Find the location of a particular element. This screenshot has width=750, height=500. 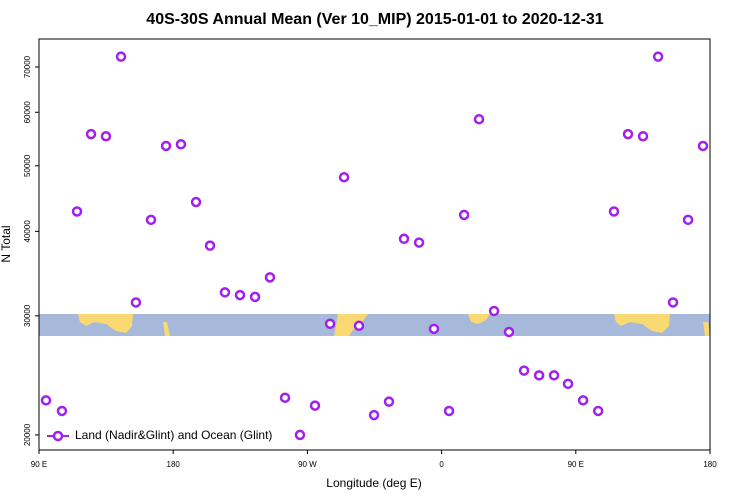

y-tick-label: 60000 is located at coordinates (27, 112).